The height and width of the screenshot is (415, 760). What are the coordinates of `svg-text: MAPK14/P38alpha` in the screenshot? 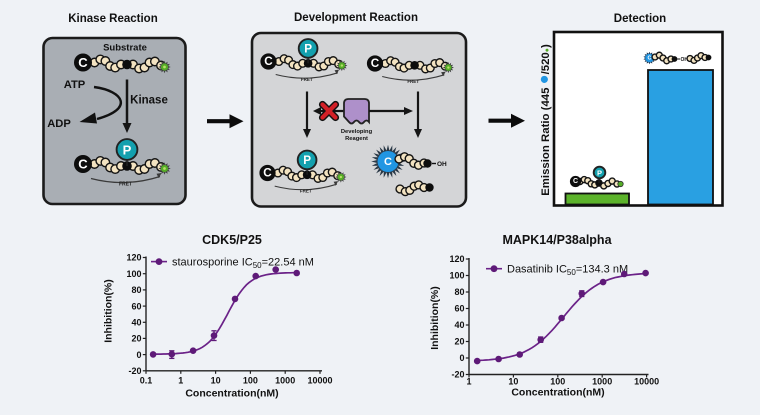 It's located at (557, 240).